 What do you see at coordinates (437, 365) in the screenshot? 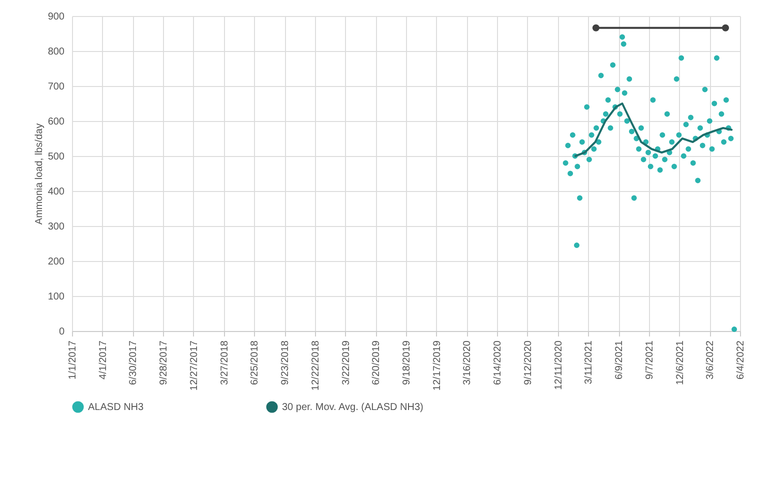
I see `x-tick-label: 12/17/2019` at bounding box center [437, 365].